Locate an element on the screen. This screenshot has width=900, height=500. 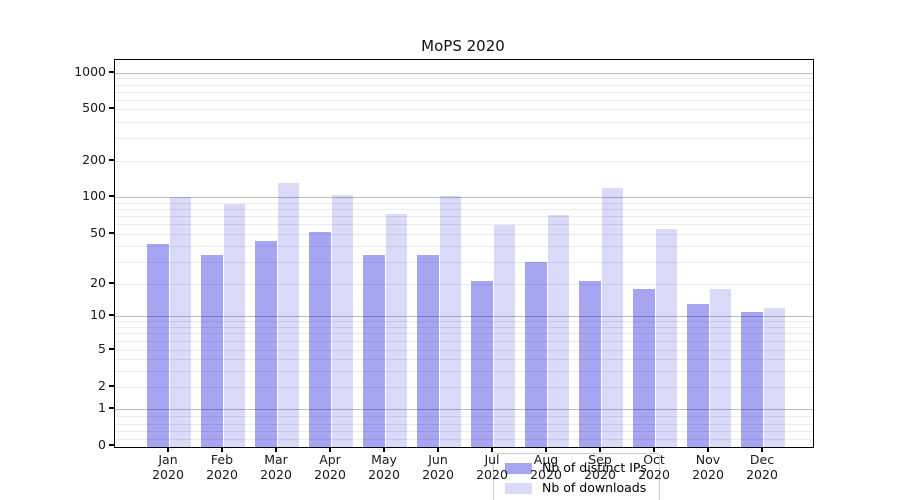
x-tick-label: Dec 2020 is located at coordinates (762, 467).